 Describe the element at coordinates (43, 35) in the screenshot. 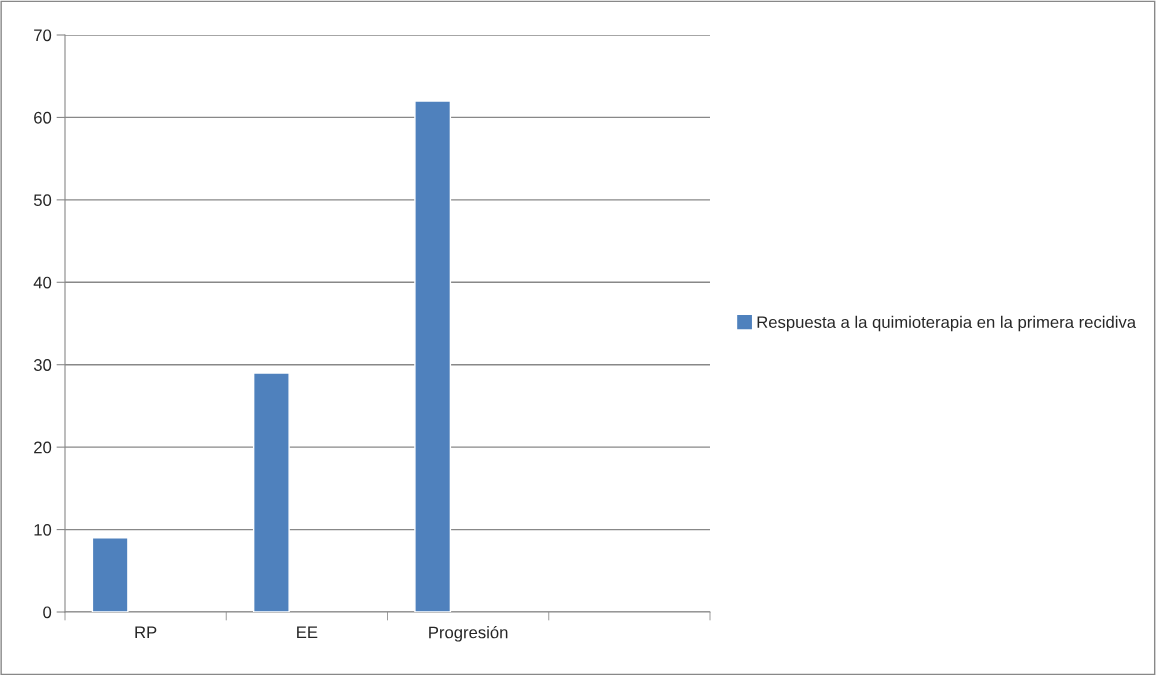

I see `y-tick-label: 70` at that location.